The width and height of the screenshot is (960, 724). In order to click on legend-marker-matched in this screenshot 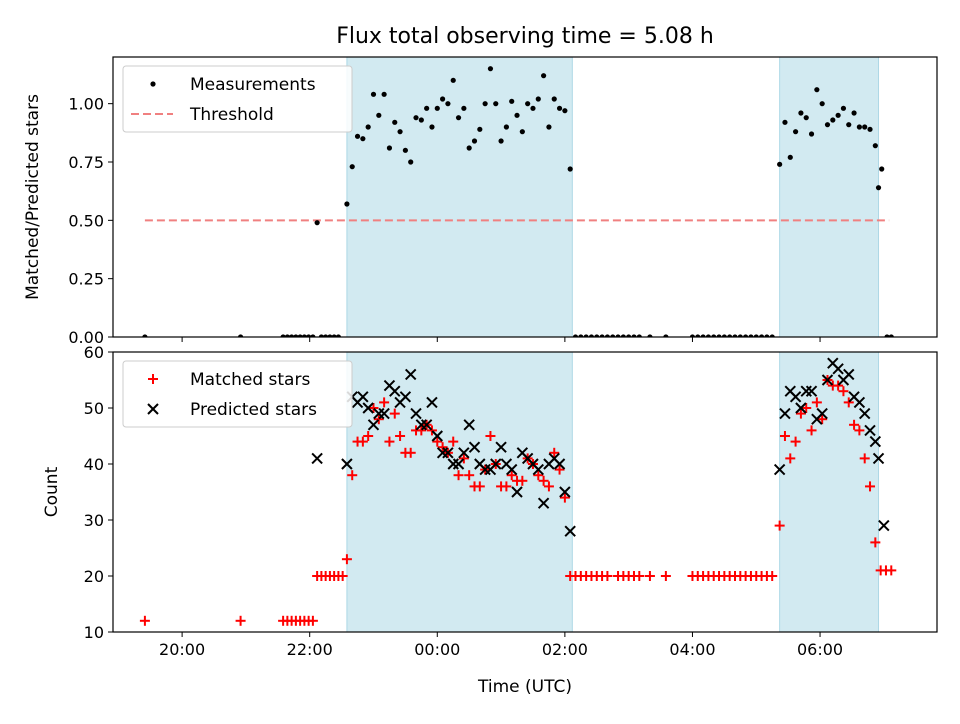, I will do `click(153, 379)`.